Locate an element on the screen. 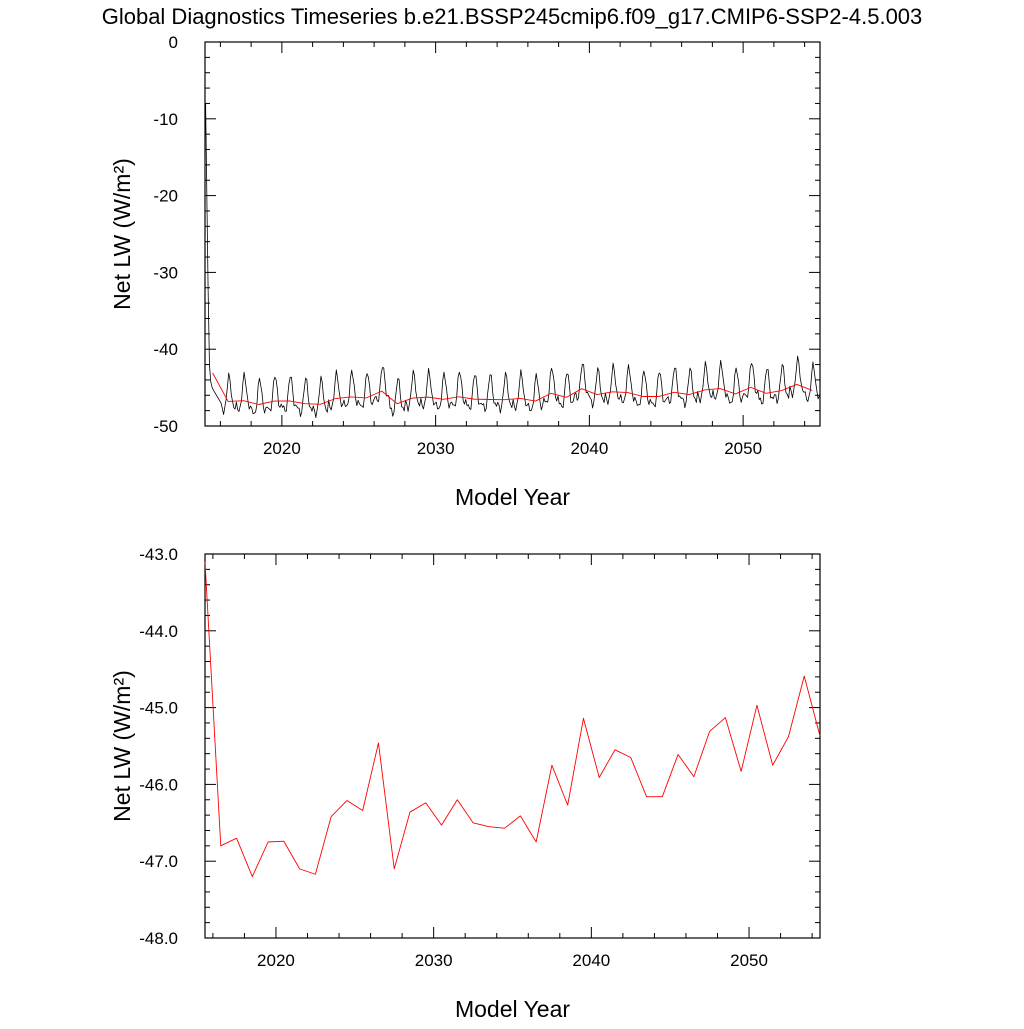 The height and width of the screenshot is (1029, 1024). series-line-annual is located at coordinates (512, 388).